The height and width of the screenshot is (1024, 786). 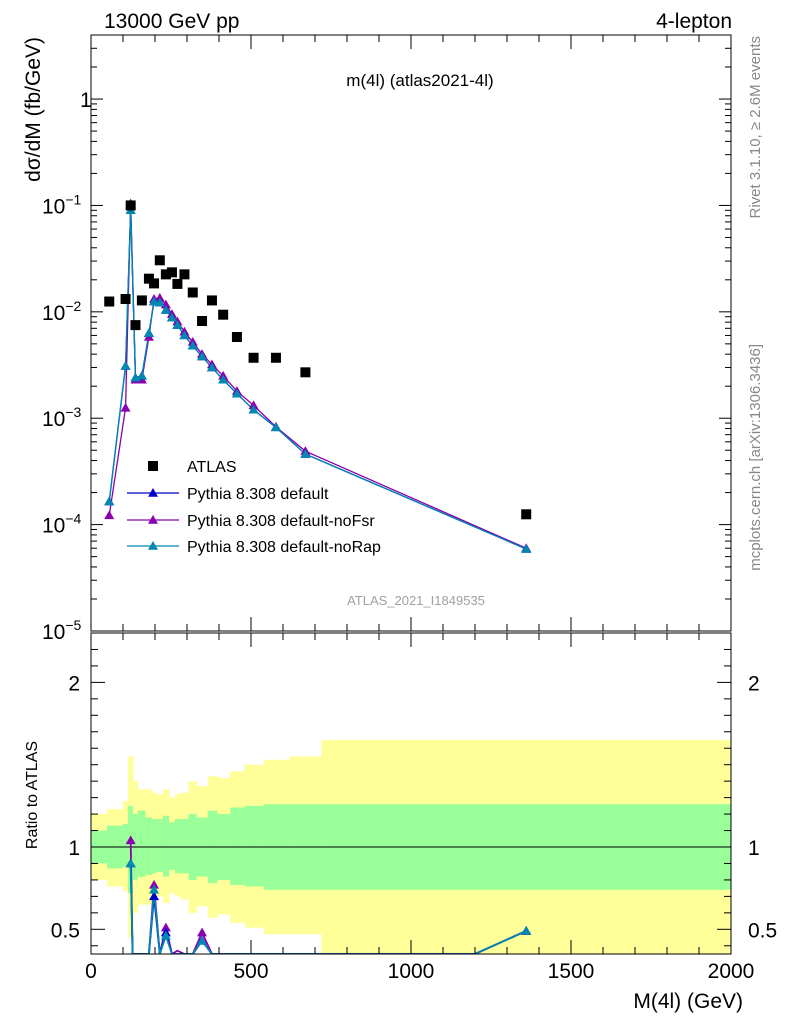 I want to click on top-y-tick-label: 10⁻³, so click(x=62, y=417).